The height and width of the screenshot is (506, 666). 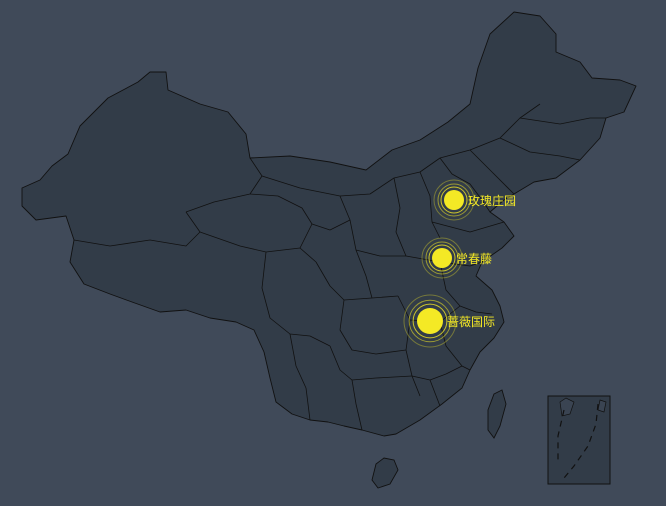 I want to click on map-marker: 蔷薇国际, so click(x=449, y=321).